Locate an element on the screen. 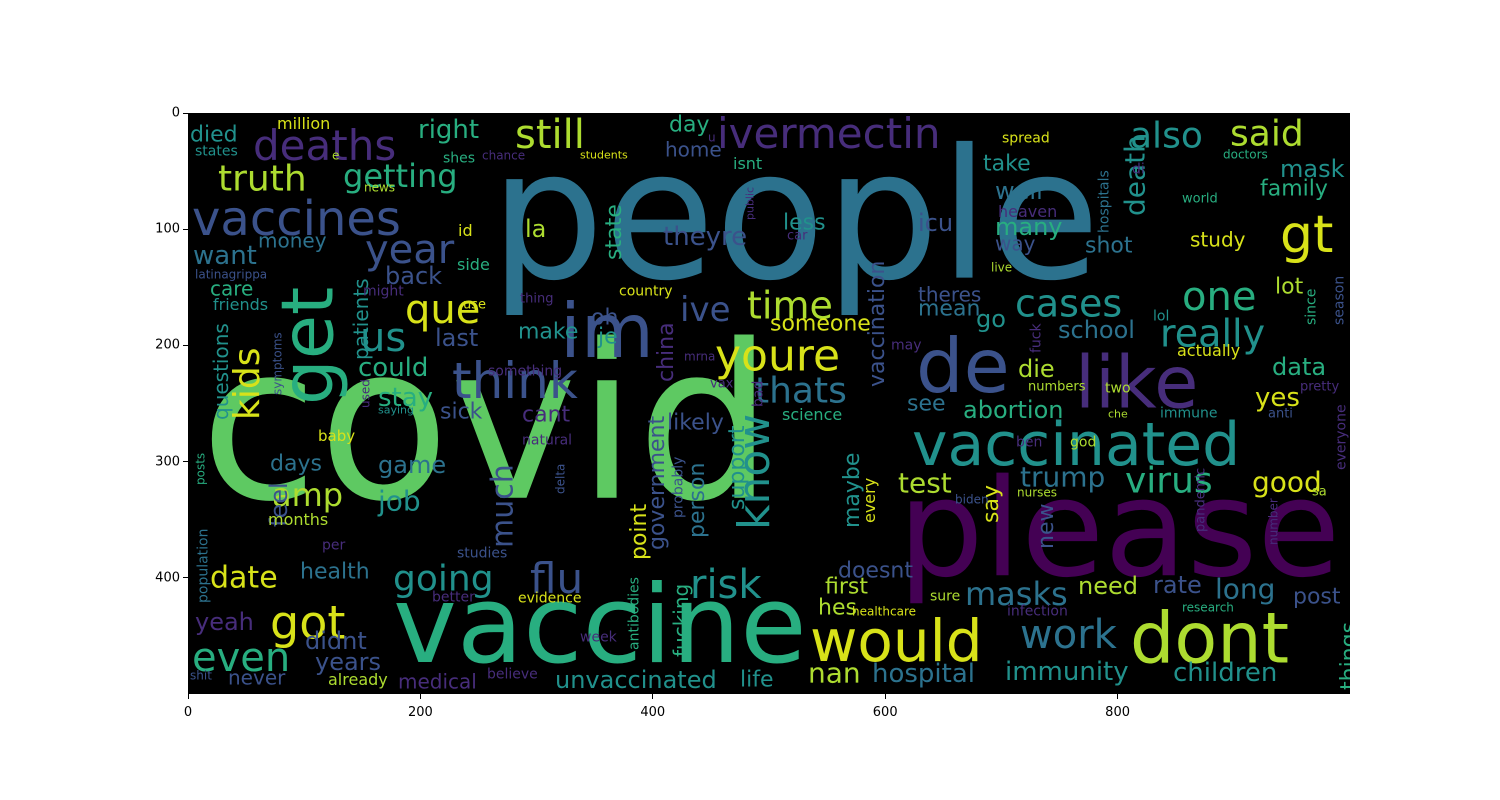 This screenshot has width=1500, height=800. x-tick-label: 200 is located at coordinates (420, 712).